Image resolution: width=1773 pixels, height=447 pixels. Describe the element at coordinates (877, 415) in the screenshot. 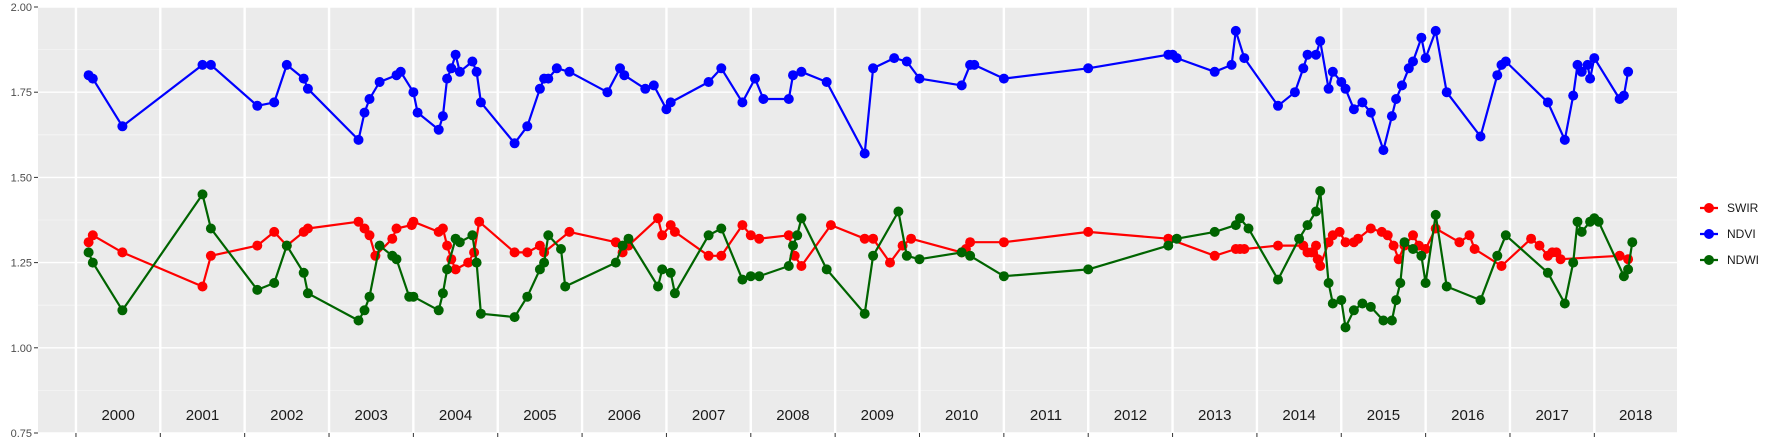

I see `year-label: 2009` at that location.